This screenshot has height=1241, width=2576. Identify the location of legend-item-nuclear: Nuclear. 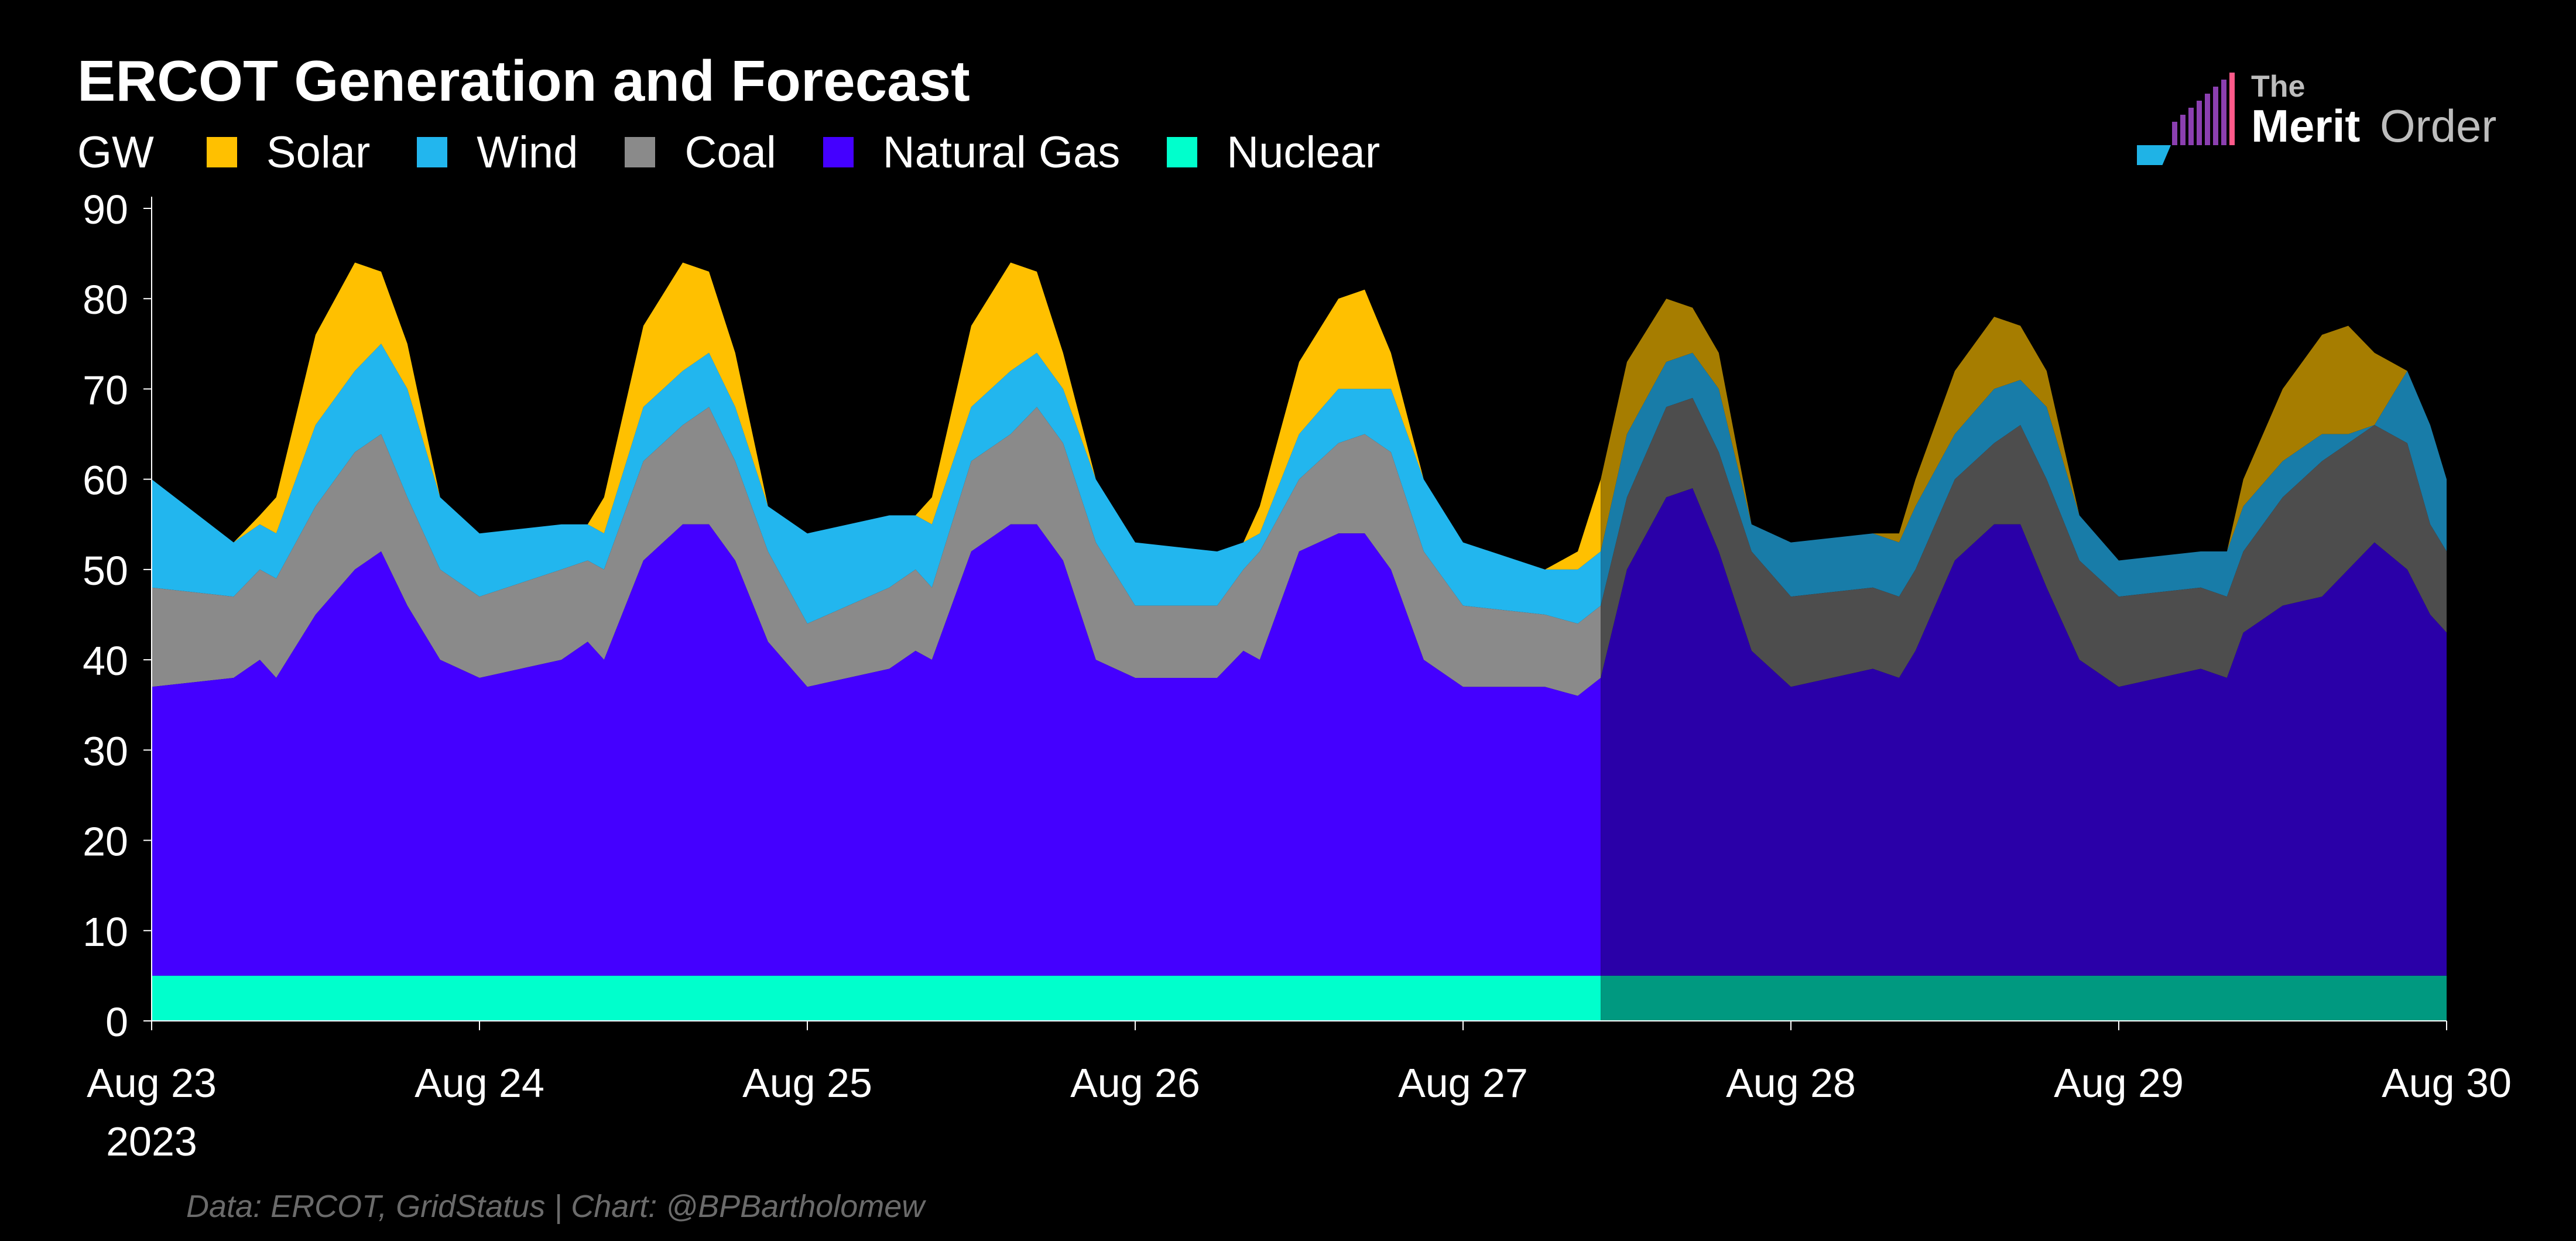
(1273, 152).